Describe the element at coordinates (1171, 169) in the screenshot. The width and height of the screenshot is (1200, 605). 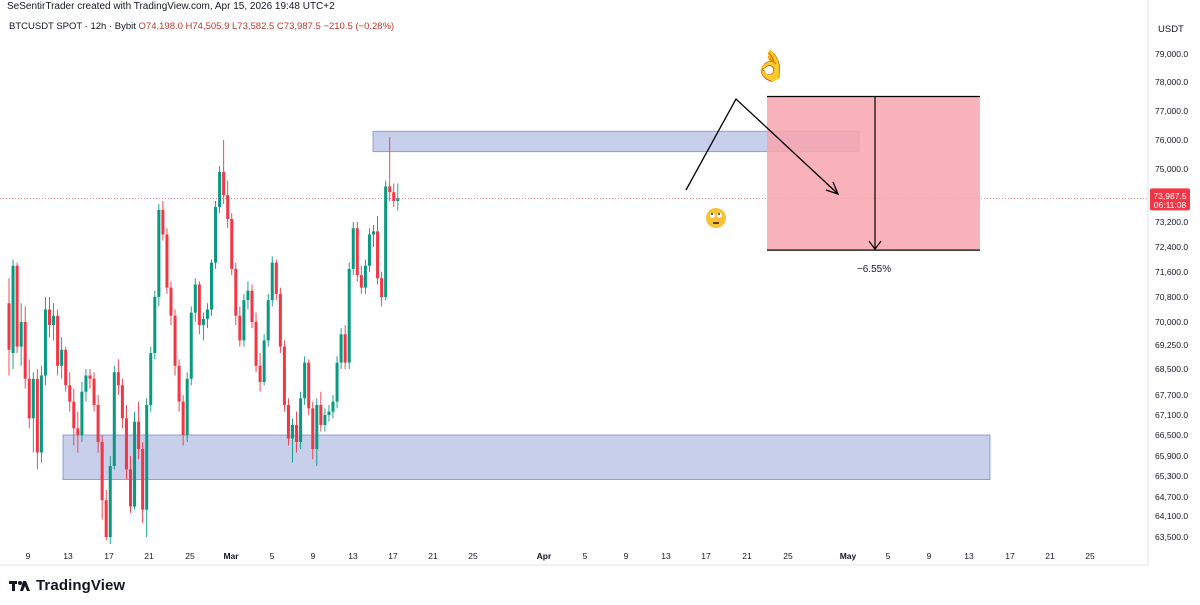
I see `y-tick-label: 75,000.0` at that location.